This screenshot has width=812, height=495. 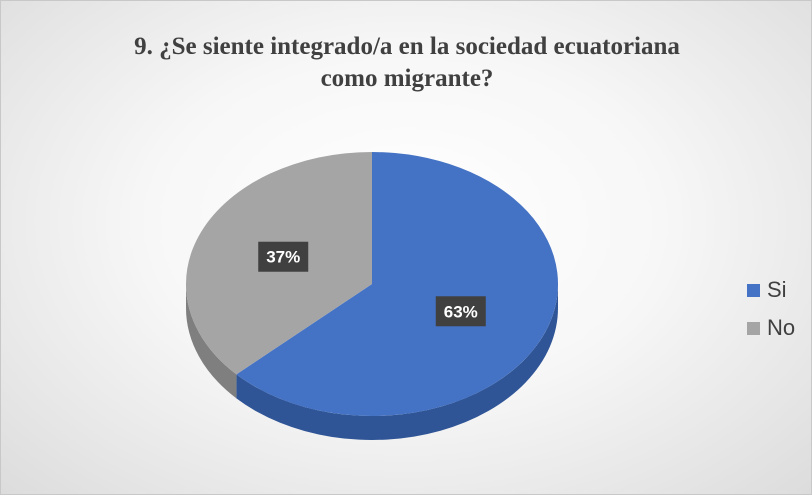 I want to click on chart-title-line-2: como migrante?, so click(x=407, y=78).